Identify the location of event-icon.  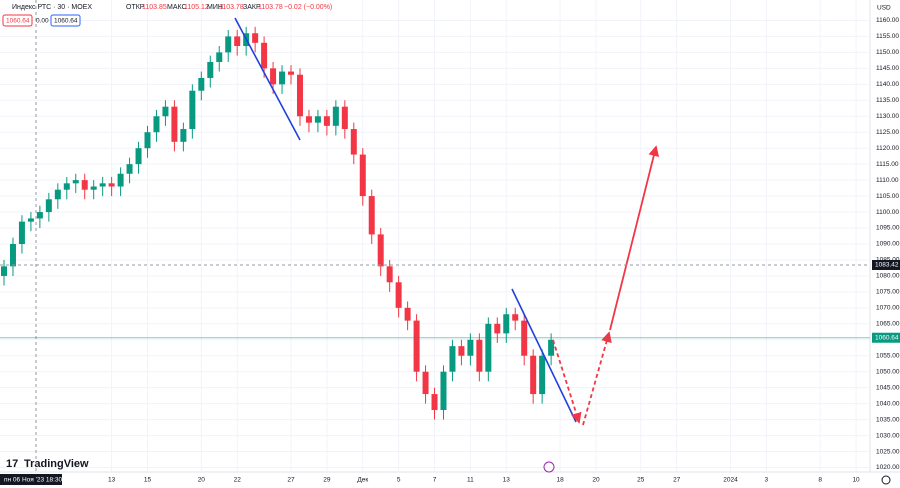
(549, 467).